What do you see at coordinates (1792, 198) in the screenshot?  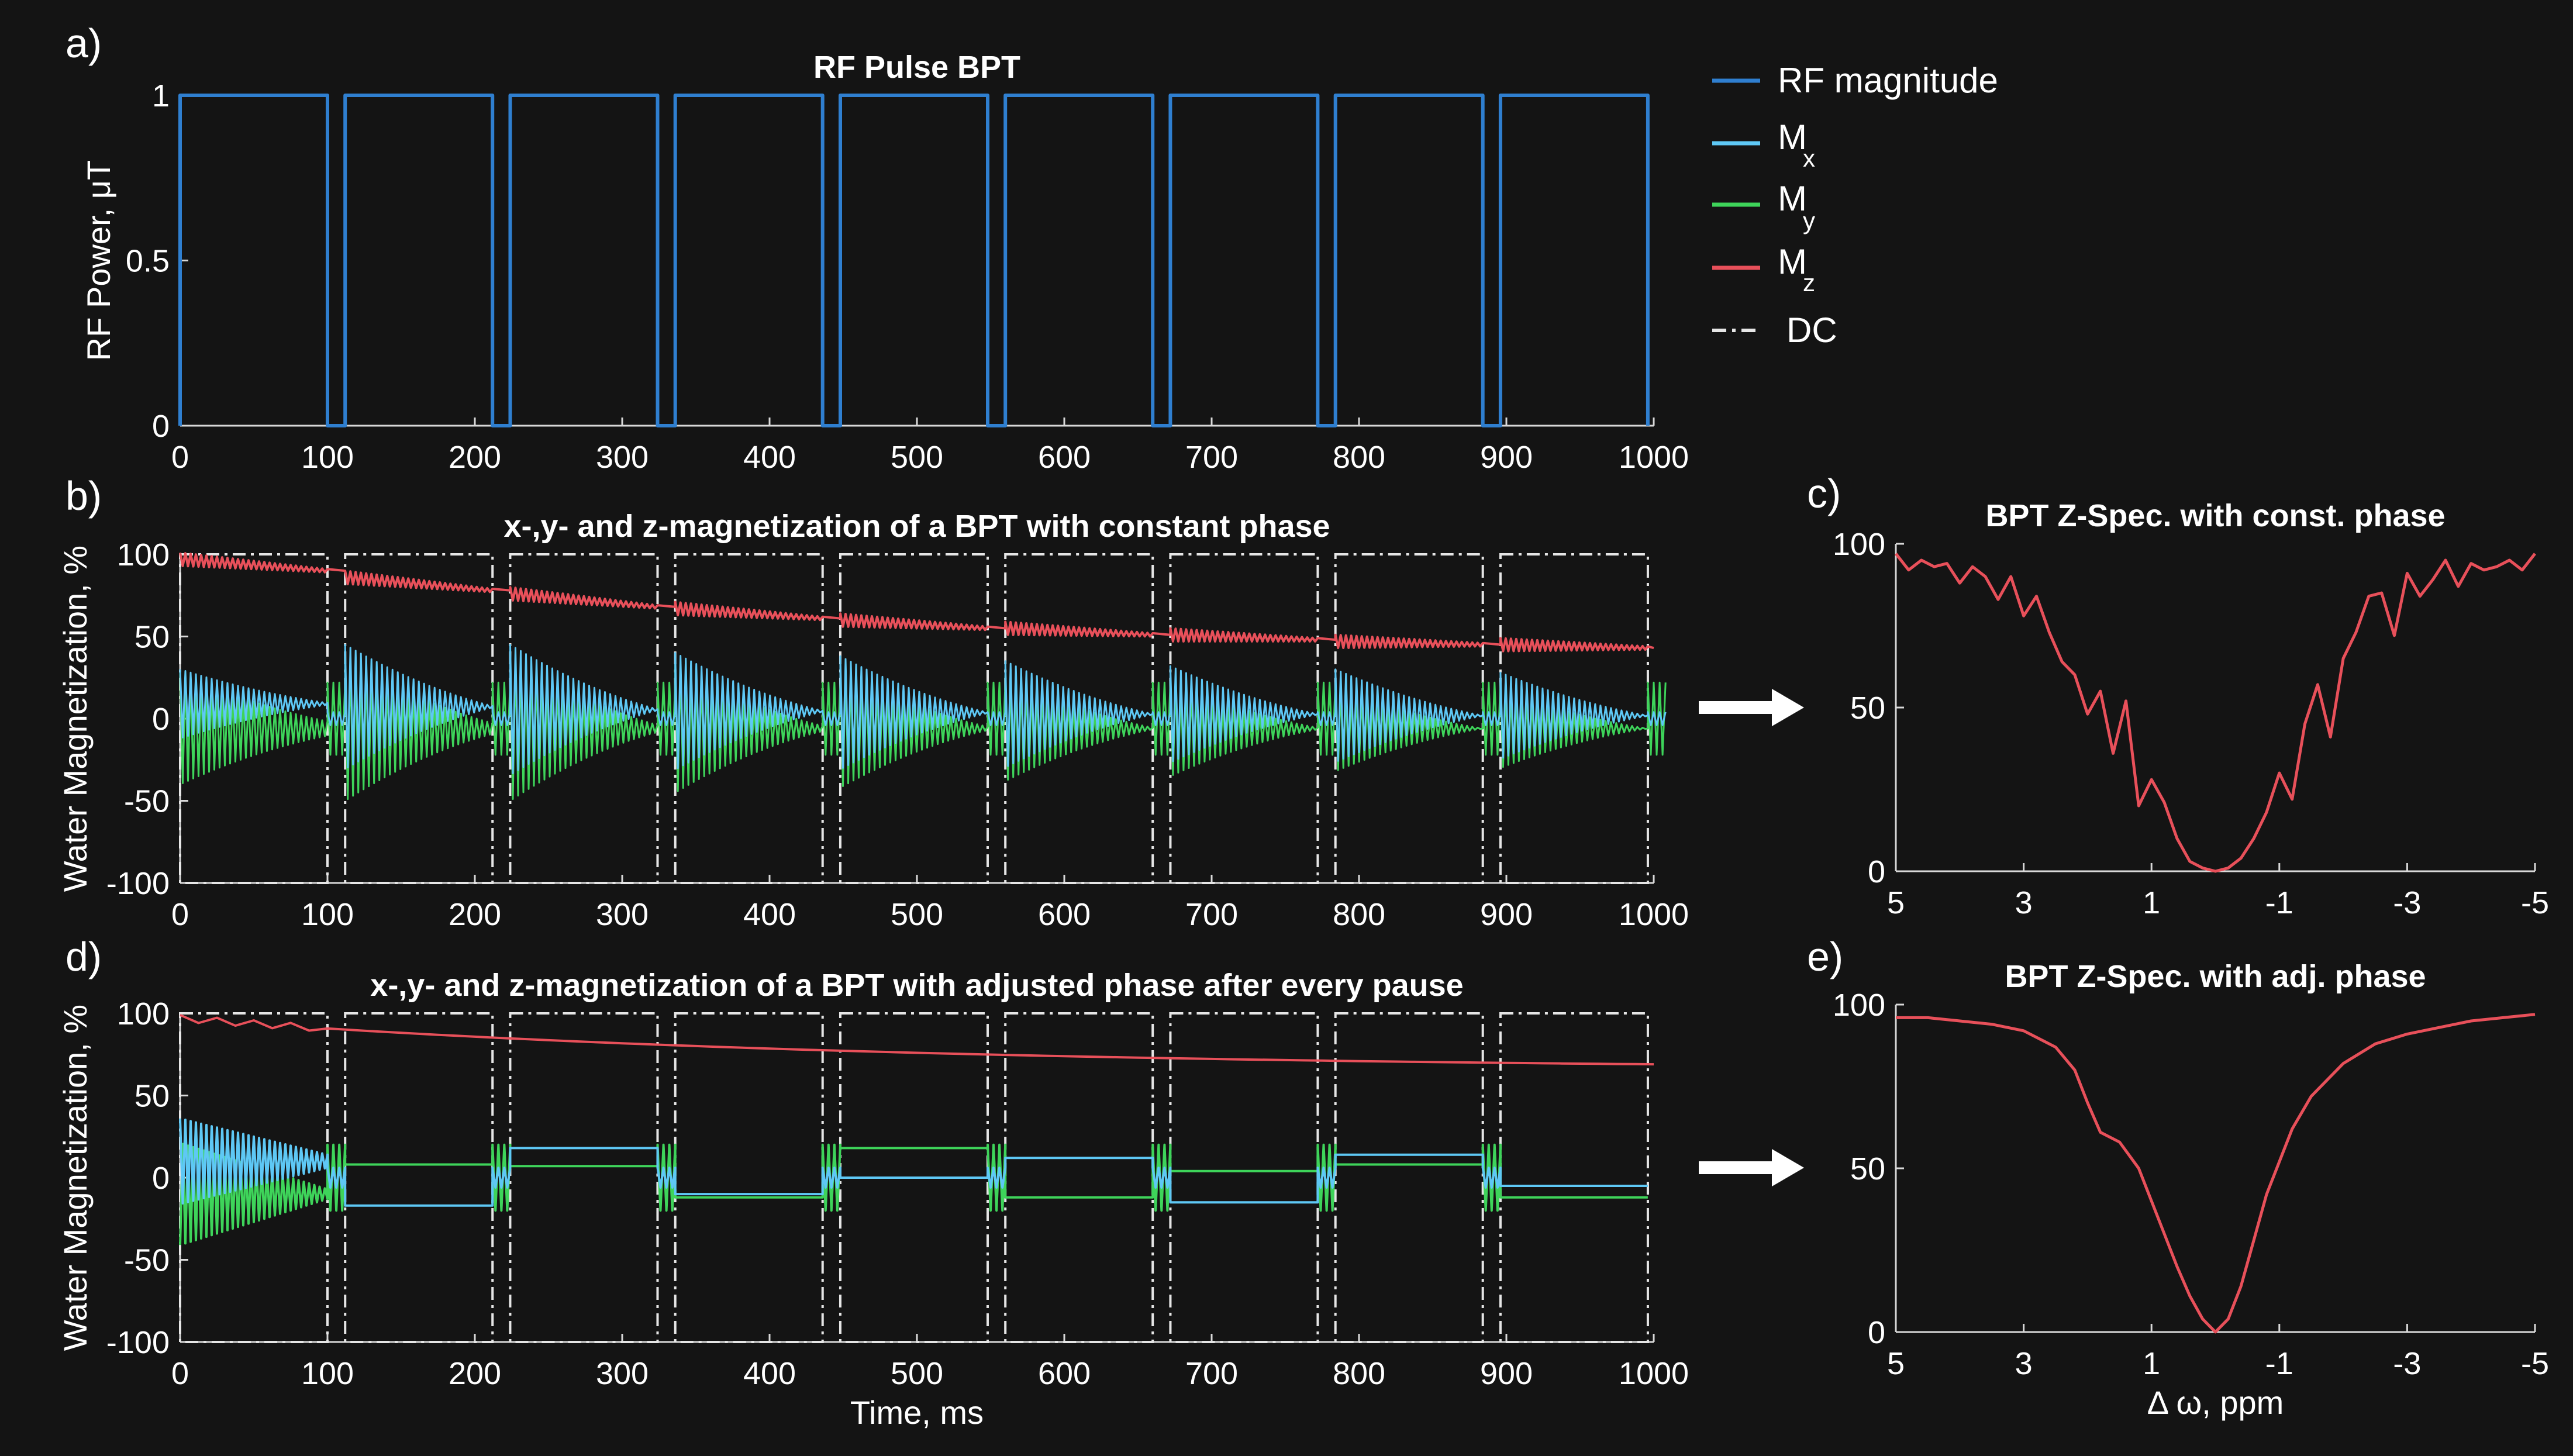 I see `legend-label-my: M` at bounding box center [1792, 198].